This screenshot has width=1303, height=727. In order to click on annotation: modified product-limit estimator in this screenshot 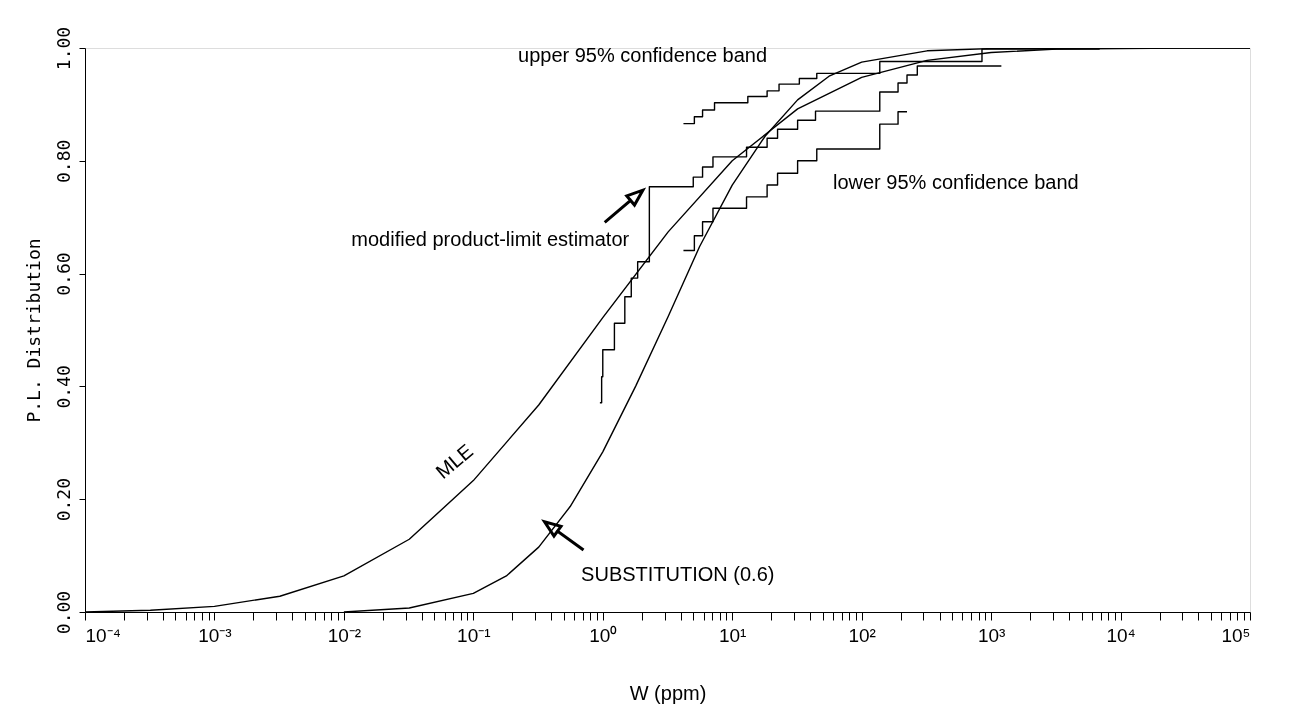, I will do `click(490, 238)`.